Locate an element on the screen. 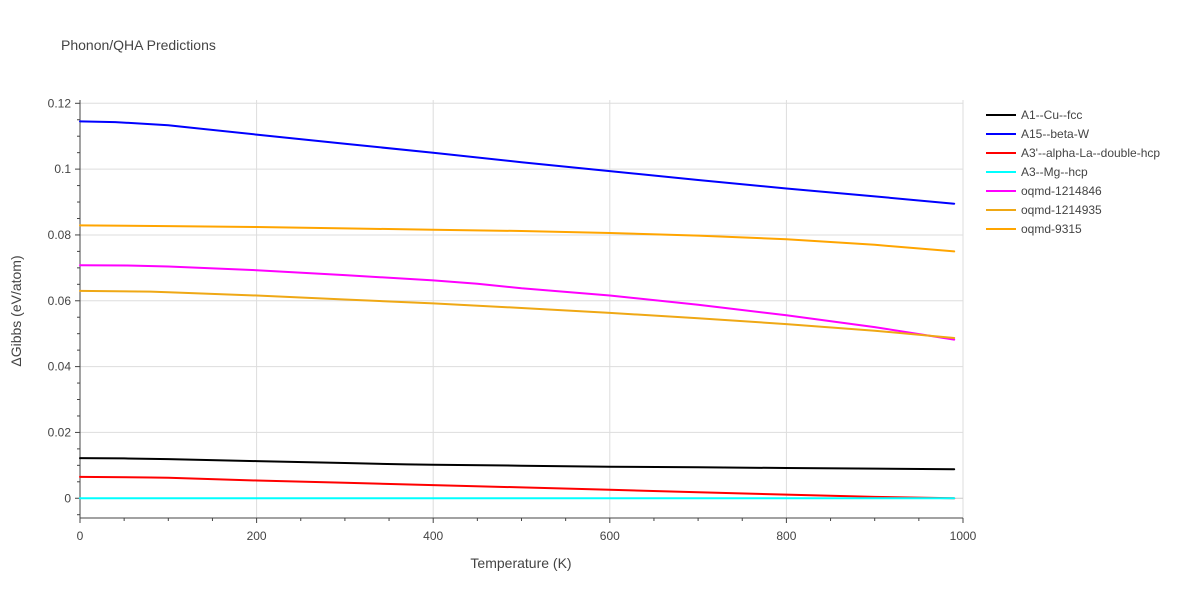  y-tick-label: 0.04 is located at coordinates (60, 367).